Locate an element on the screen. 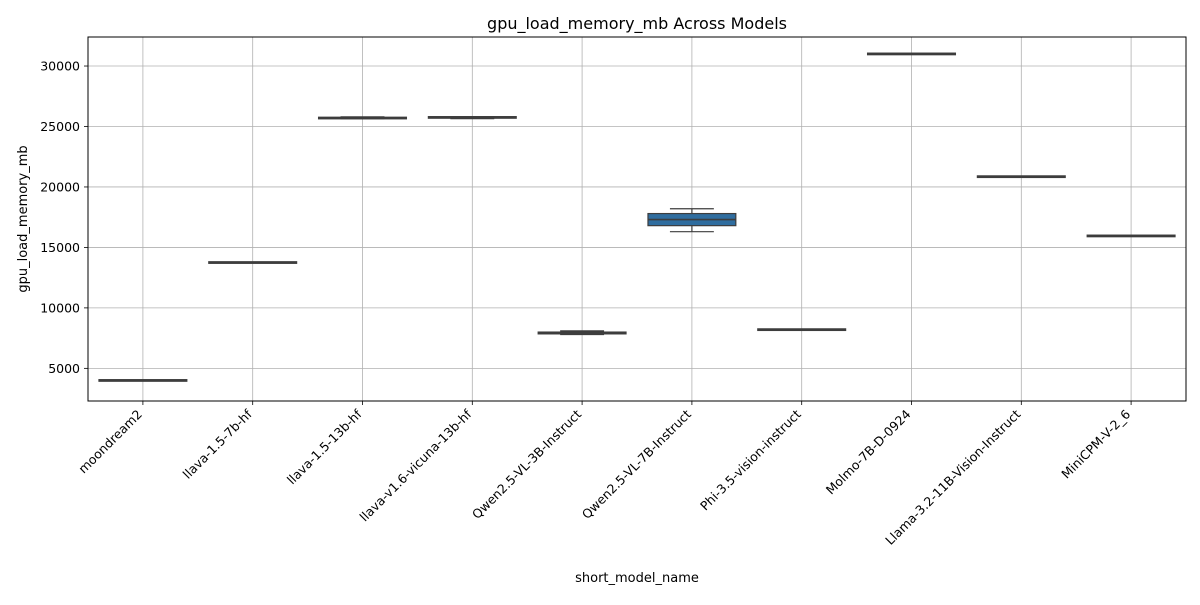  x-tick-label: Qwen2.5-VL-3B-Instruct is located at coordinates (526, 463).